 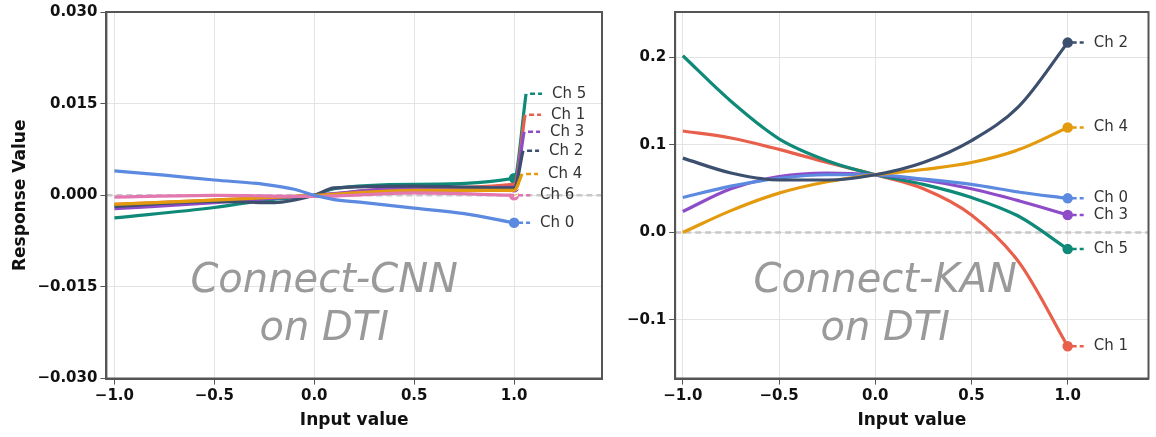 What do you see at coordinates (18, 195) in the screenshot?
I see `y-axis-title: Response Value` at bounding box center [18, 195].